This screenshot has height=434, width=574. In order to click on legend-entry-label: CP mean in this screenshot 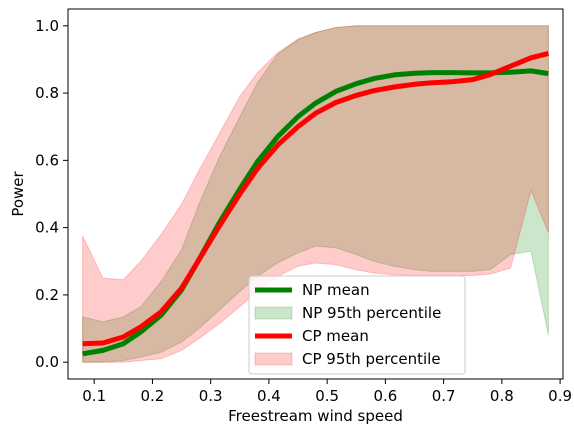, I will do `click(335, 336)`.